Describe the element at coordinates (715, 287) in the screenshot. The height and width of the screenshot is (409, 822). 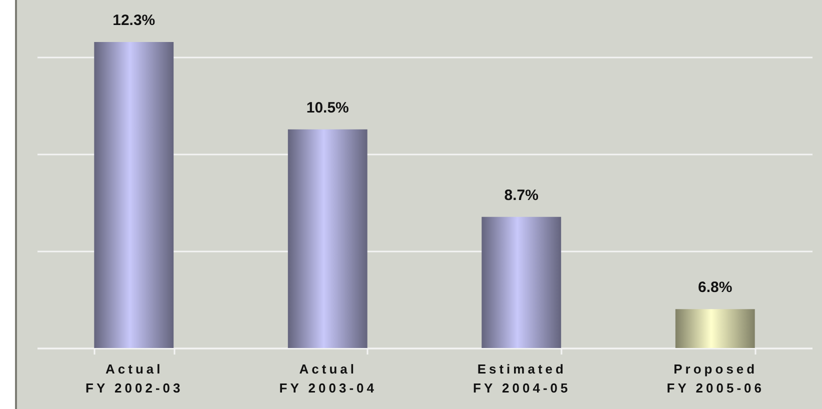
I see `data-label: 6.8%` at that location.